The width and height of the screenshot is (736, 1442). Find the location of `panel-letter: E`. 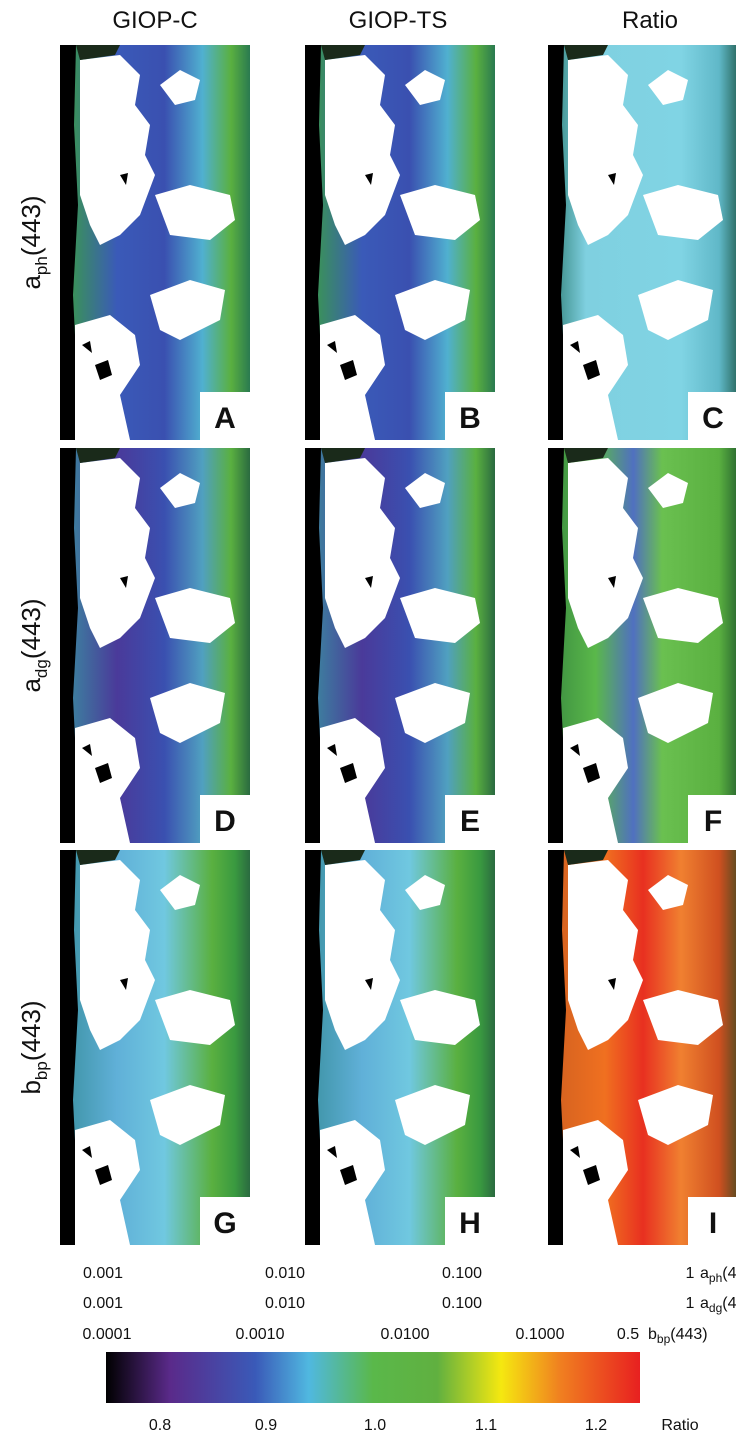

panel-letter: E is located at coordinates (470, 821).